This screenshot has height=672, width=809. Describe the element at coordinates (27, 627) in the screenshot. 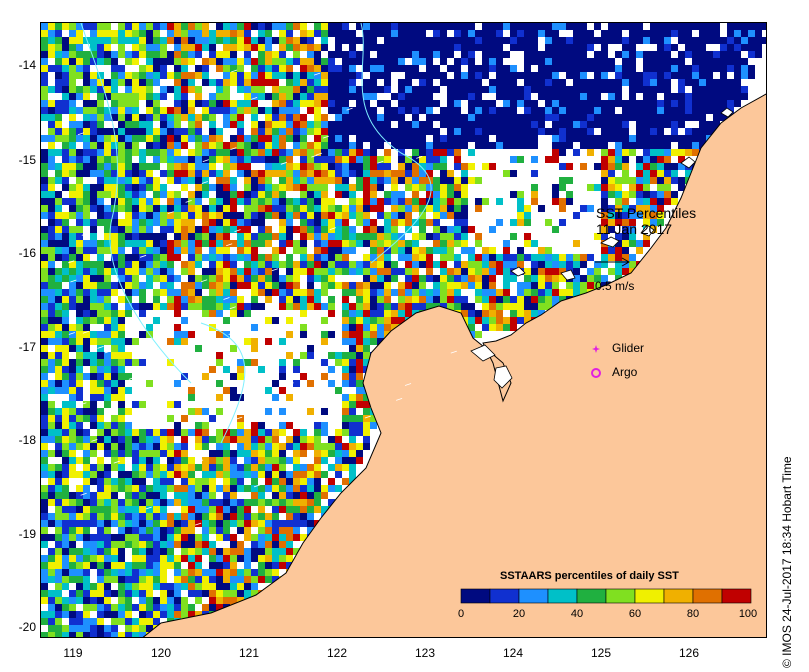

I see `lat-tick-label: -20` at that location.